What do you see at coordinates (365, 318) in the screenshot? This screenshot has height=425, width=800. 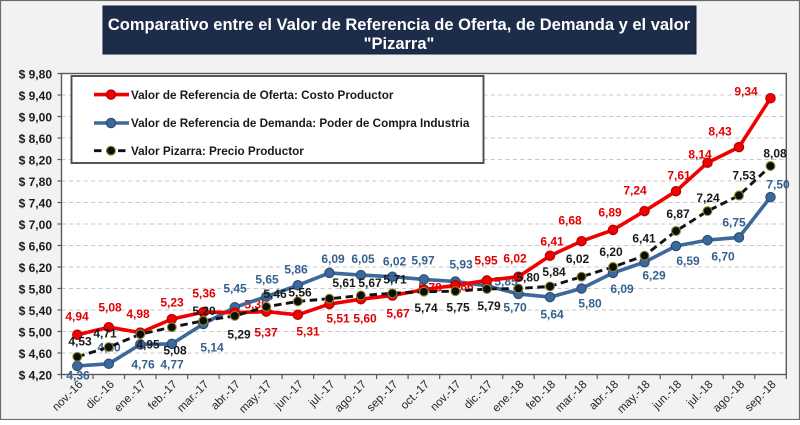 I see `svg-text: 5,60` at bounding box center [365, 318].